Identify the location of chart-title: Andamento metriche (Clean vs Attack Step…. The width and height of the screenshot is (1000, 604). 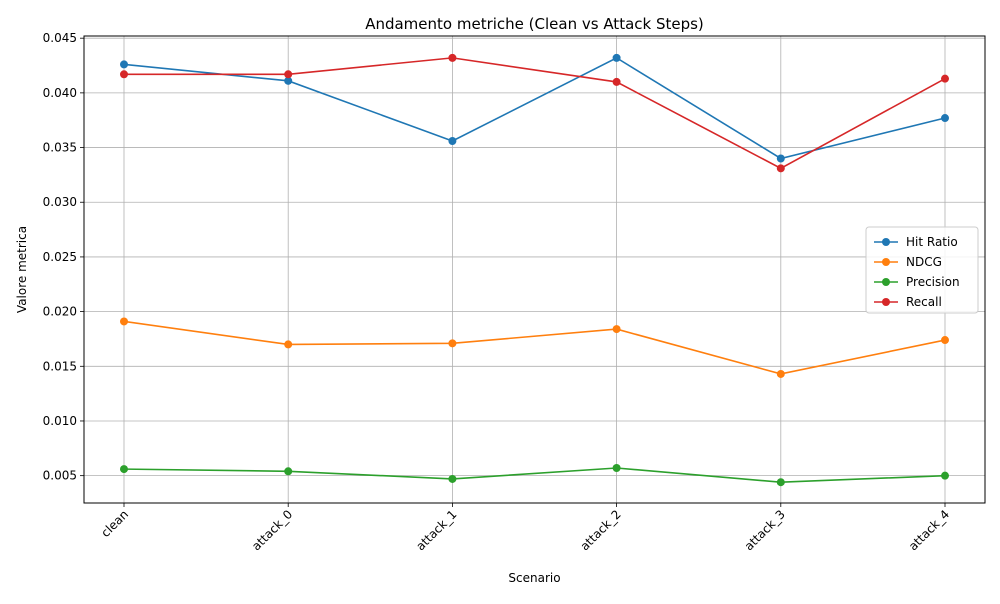
(534, 24).